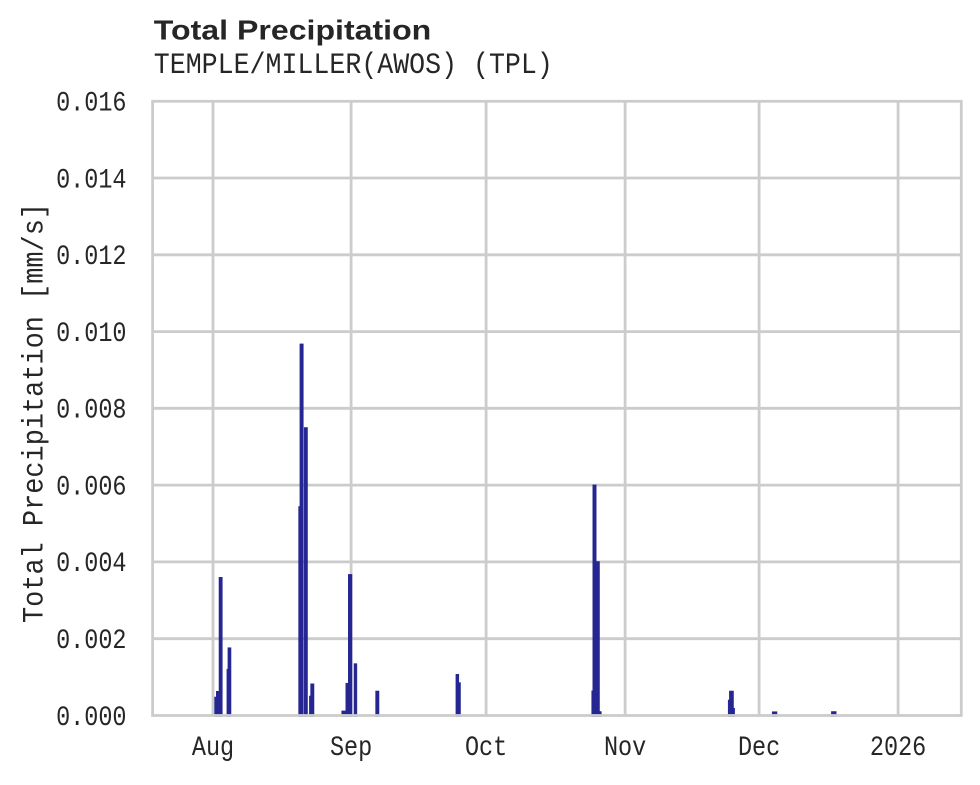  What do you see at coordinates (91, 104) in the screenshot?
I see `svg-text: 0.016` at bounding box center [91, 104].